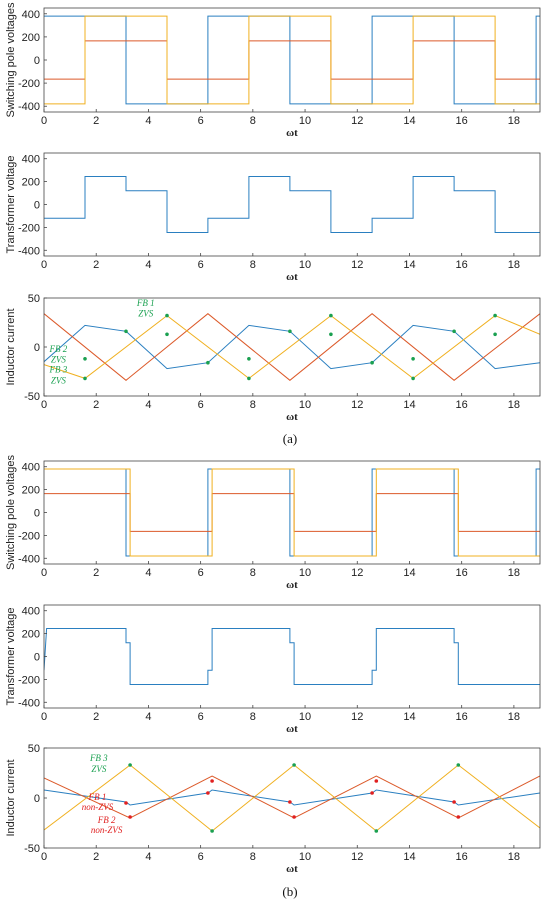 The height and width of the screenshot is (906, 550). Describe the element at coordinates (57, 349) in the screenshot. I see `annotation-text: FB 2` at that location.